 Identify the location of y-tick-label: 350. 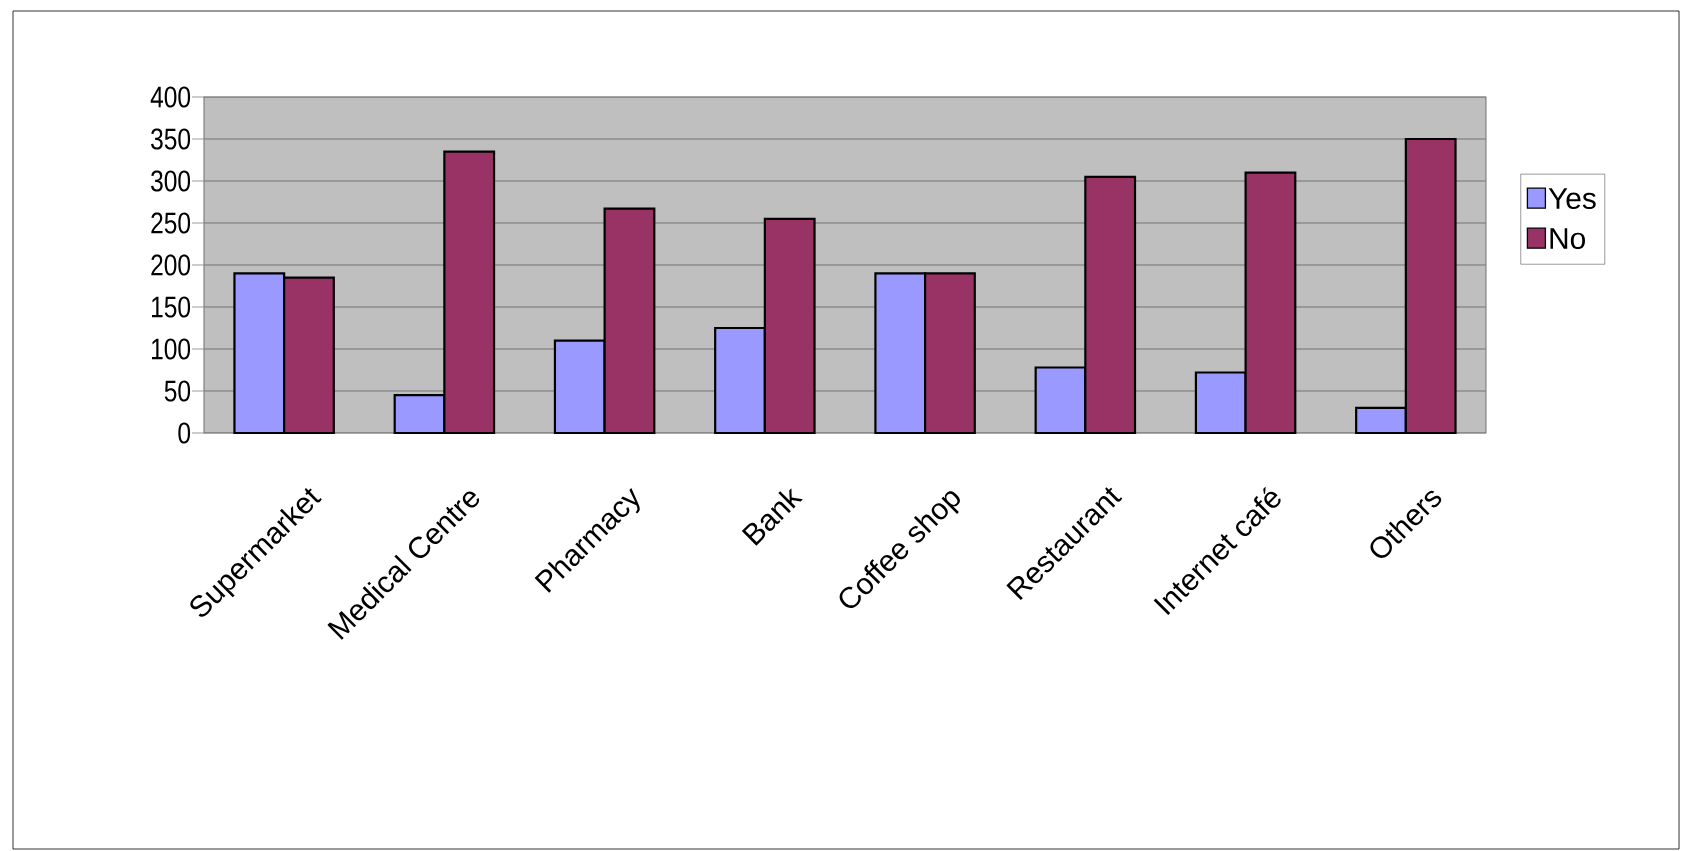
(171, 139).